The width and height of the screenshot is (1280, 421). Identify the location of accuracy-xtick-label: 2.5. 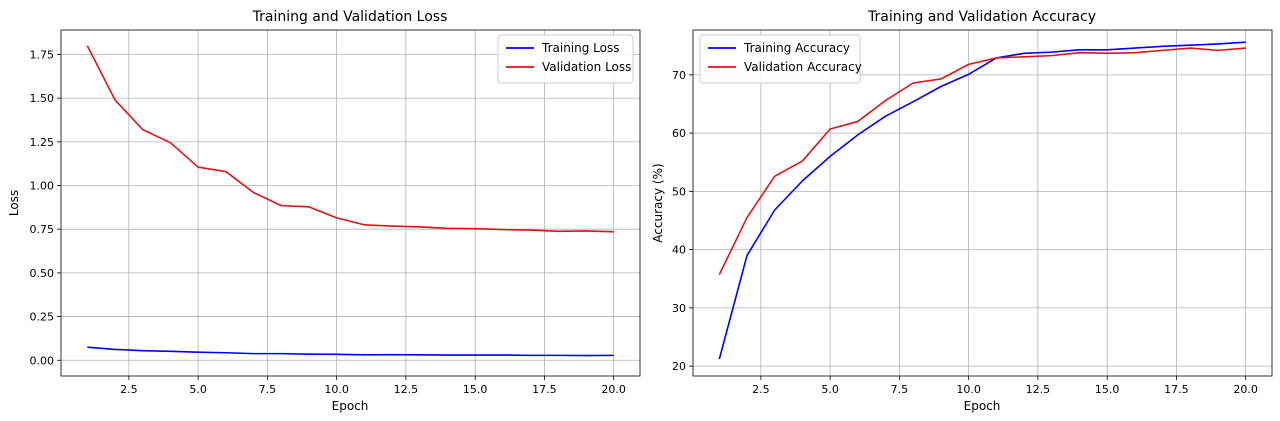
(761, 389).